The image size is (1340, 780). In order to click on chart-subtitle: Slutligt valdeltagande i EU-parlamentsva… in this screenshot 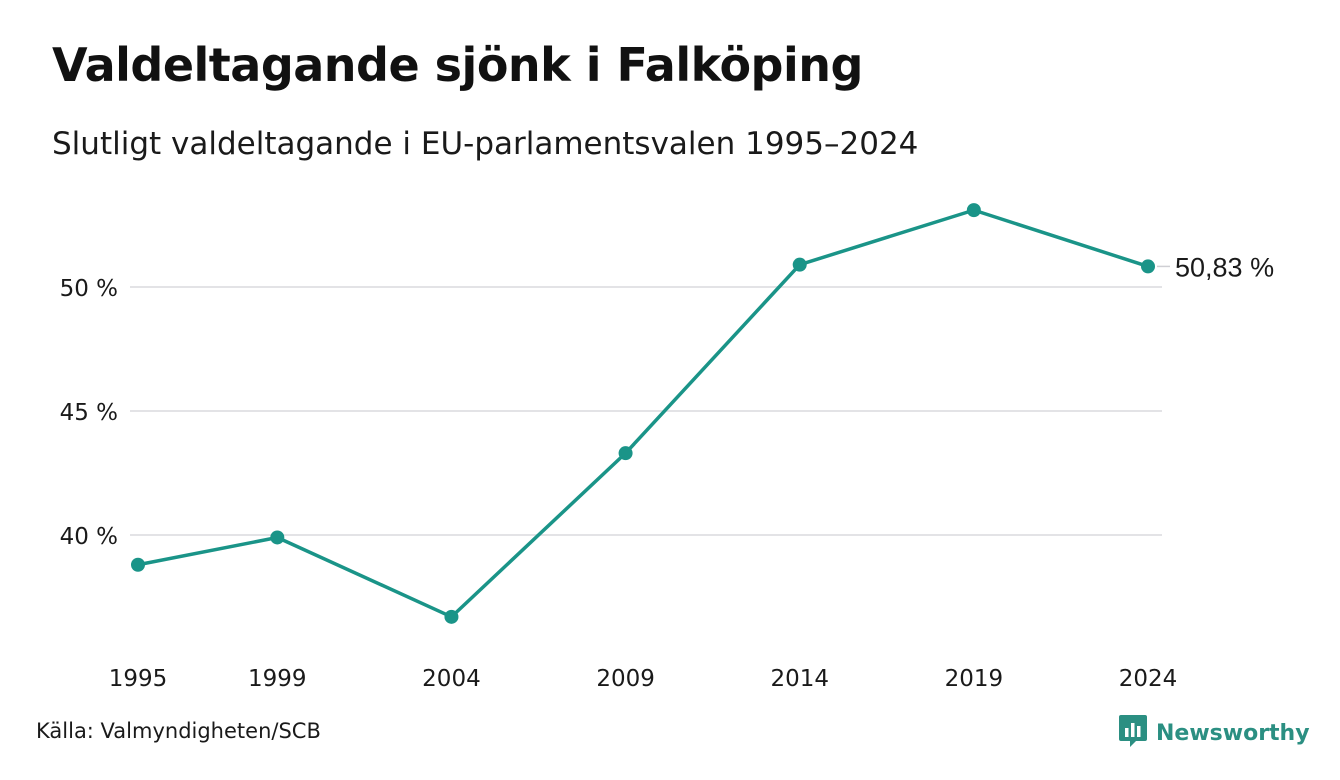, I will do `click(485, 144)`.